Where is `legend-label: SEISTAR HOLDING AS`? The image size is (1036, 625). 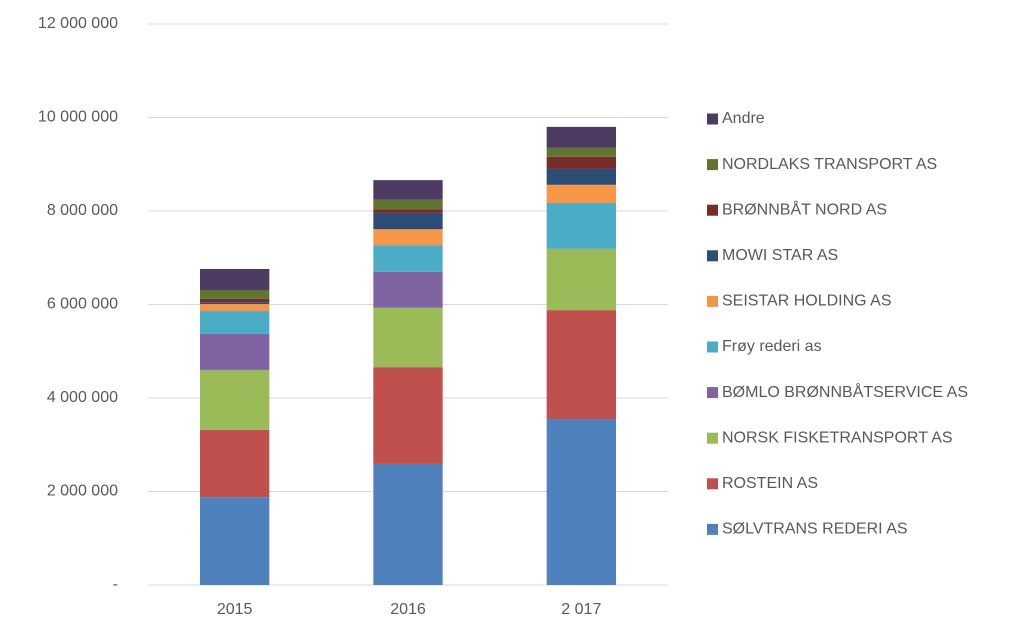
legend-label: SEISTAR HOLDING AS is located at coordinates (807, 301).